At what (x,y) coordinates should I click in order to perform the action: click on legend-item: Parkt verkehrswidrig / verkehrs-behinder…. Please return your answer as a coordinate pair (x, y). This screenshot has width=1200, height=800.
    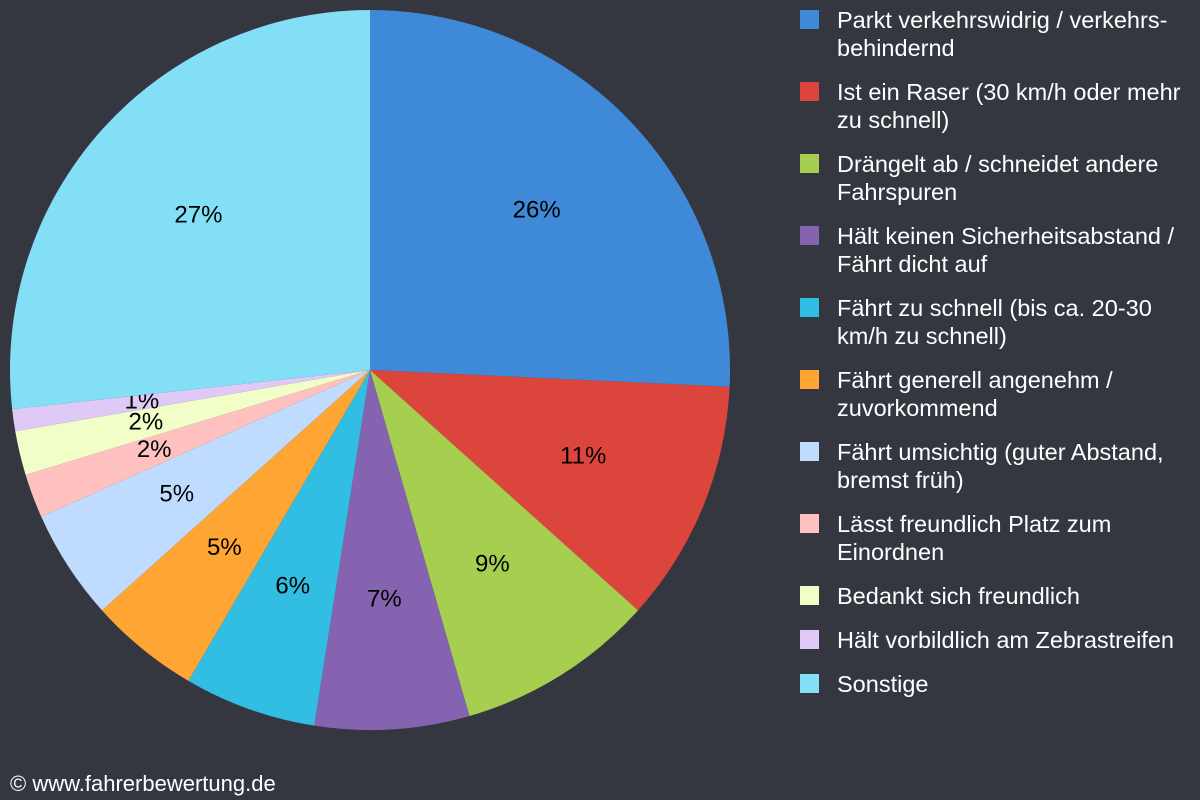
    Looking at the image, I should click on (997, 34).